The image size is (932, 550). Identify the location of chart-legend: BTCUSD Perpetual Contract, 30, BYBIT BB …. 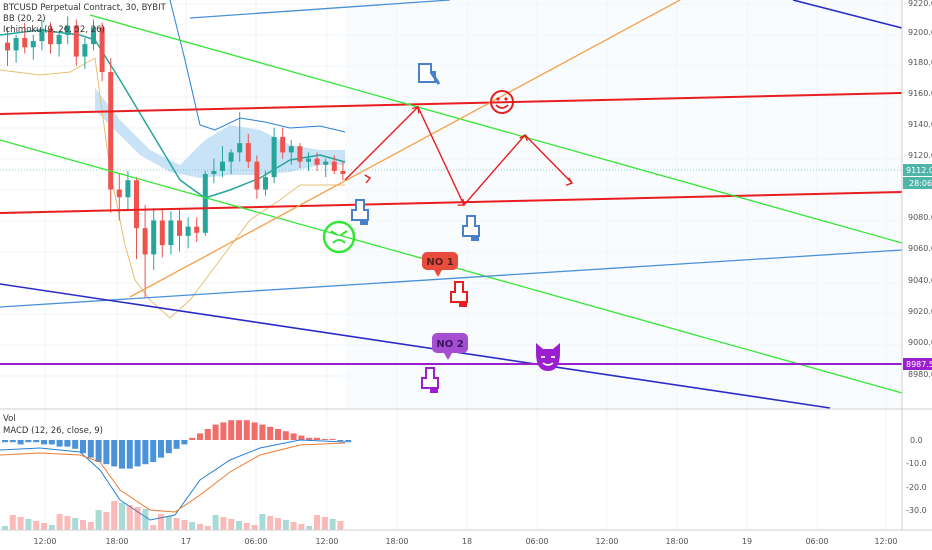
(84, 19).